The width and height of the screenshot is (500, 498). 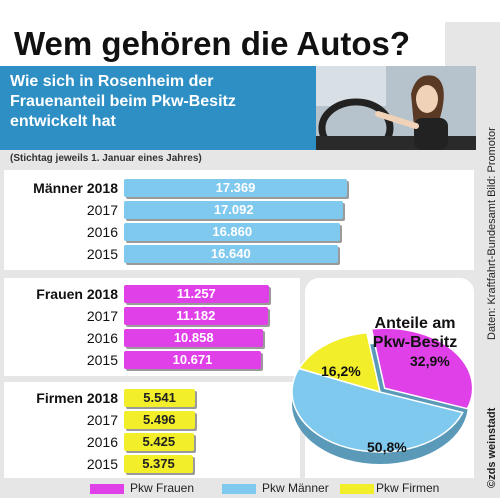 I want to click on frauen-bar-value: 10.671, so click(x=192, y=359).